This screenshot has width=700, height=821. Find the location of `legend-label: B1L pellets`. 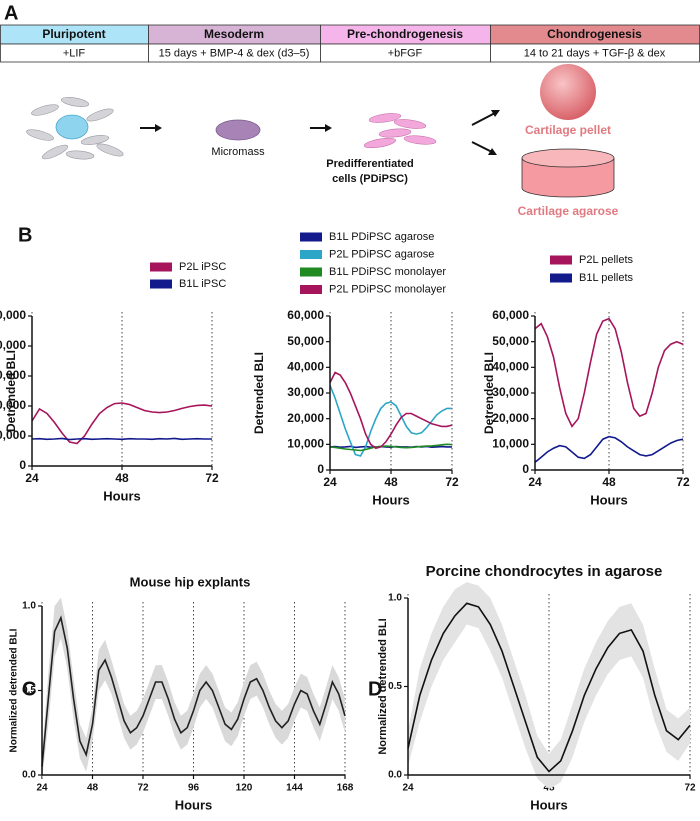

legend-label: B1L pellets is located at coordinates (606, 278).